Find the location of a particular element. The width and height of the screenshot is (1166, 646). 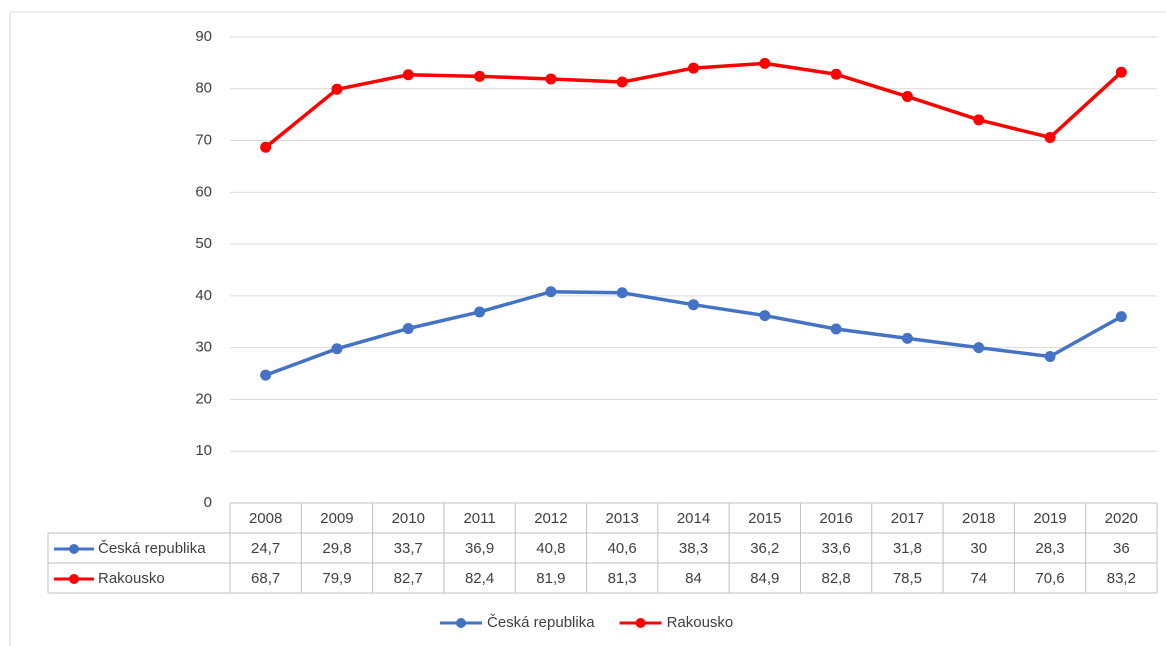

table-cell: 68,7 is located at coordinates (265, 578).